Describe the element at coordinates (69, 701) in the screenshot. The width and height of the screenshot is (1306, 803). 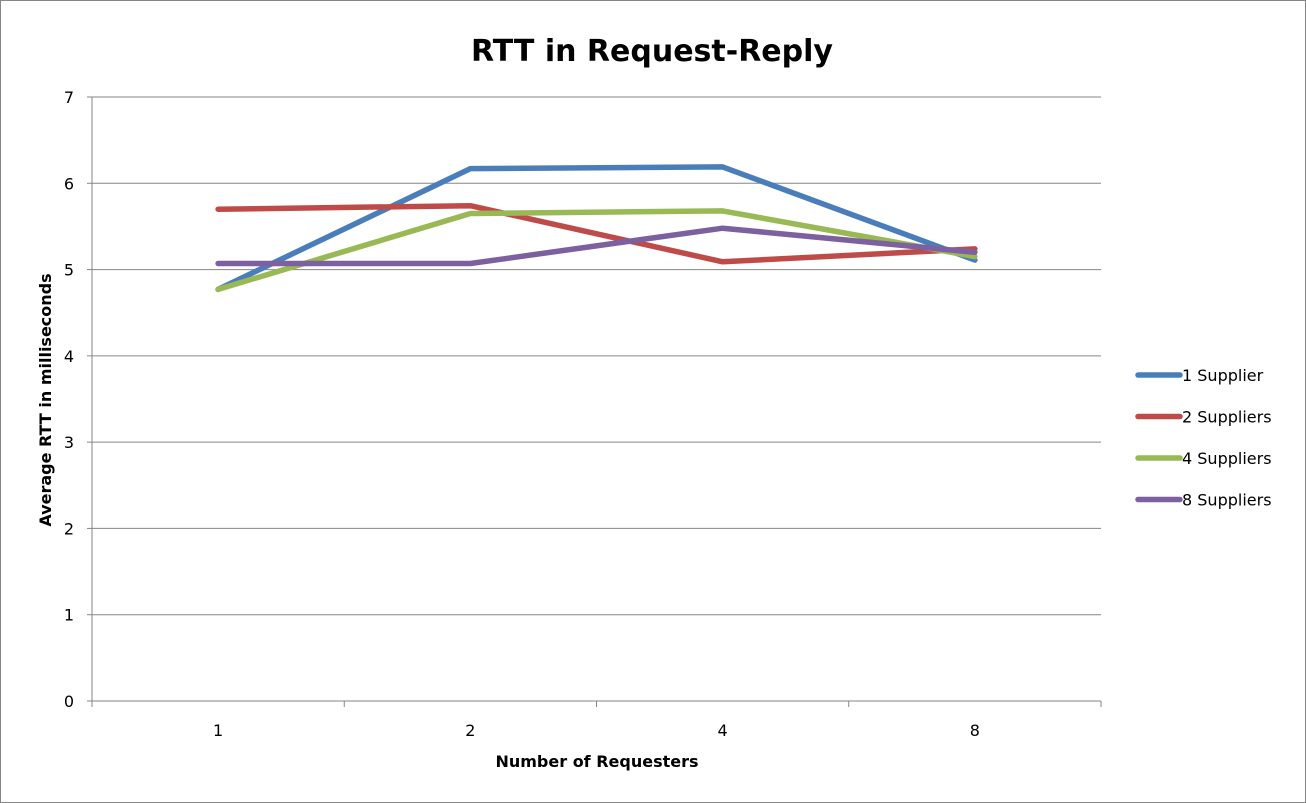
I see `y-tick-label: 0` at that location.